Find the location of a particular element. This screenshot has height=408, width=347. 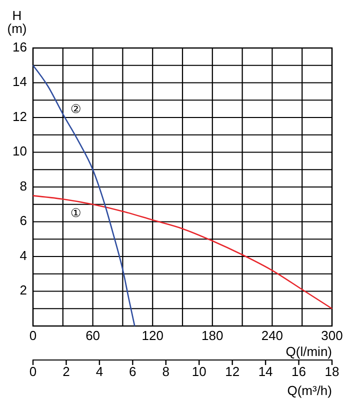

x2-tick-label: 6 is located at coordinates (132, 372).